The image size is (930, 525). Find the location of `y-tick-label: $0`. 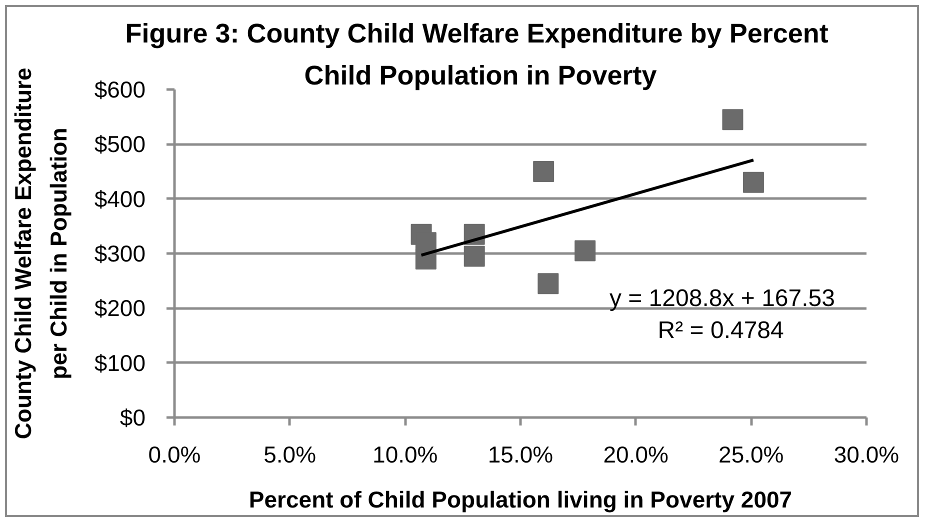

y-tick-label: $0 is located at coordinates (133, 417).